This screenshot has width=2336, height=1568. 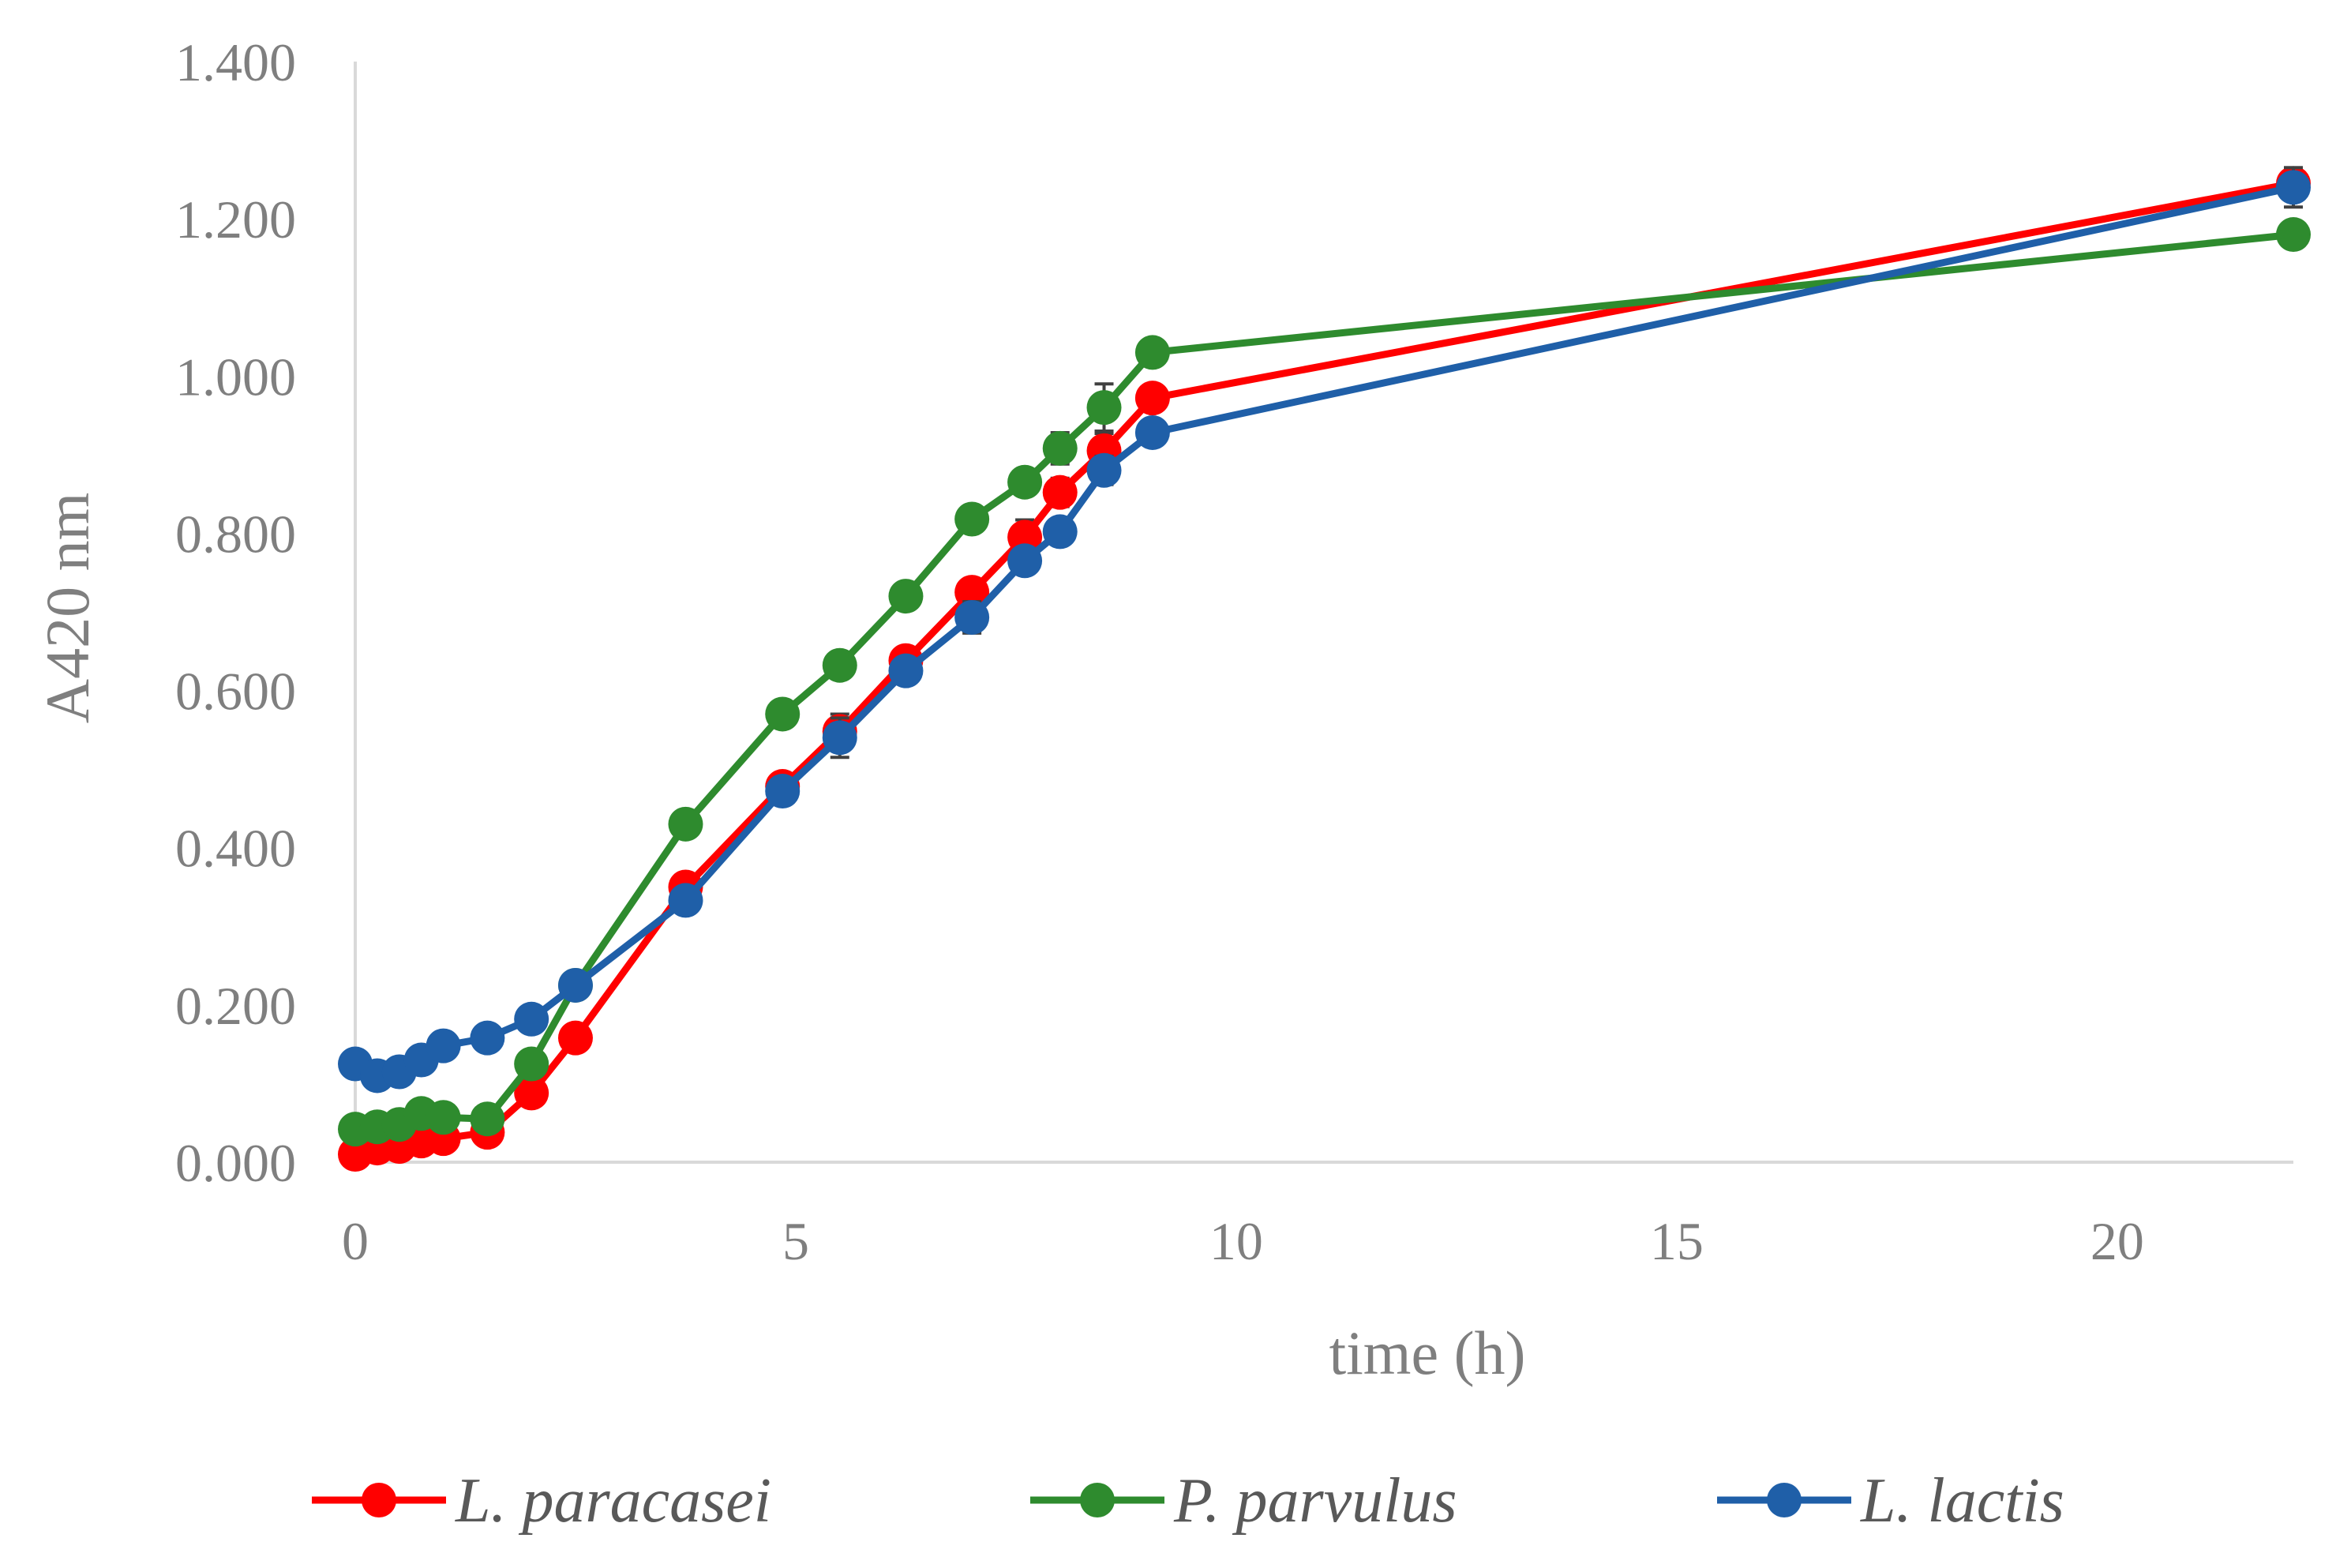 What do you see at coordinates (235, 692) in the screenshot?
I see `y-tick-label: 0.600` at bounding box center [235, 692].